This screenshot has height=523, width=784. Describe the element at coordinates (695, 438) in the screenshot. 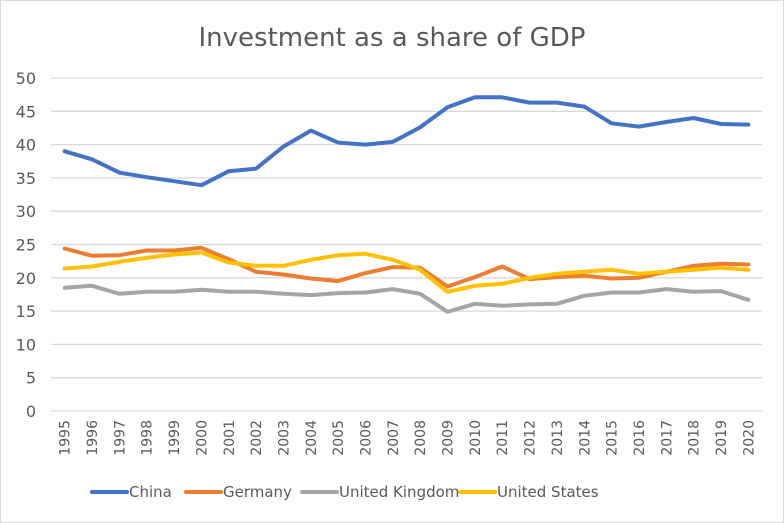

I see `x-tick-label: 2018` at that location.